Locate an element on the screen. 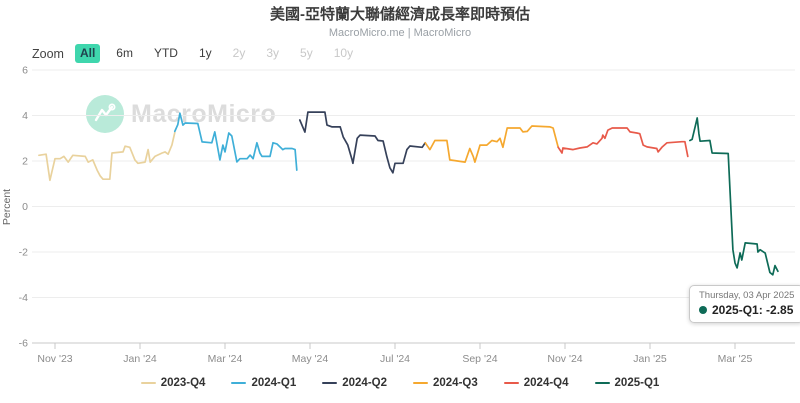 The height and width of the screenshot is (403, 800). page-subtitle: MacroMicro.me | MacroMicro is located at coordinates (400, 33).